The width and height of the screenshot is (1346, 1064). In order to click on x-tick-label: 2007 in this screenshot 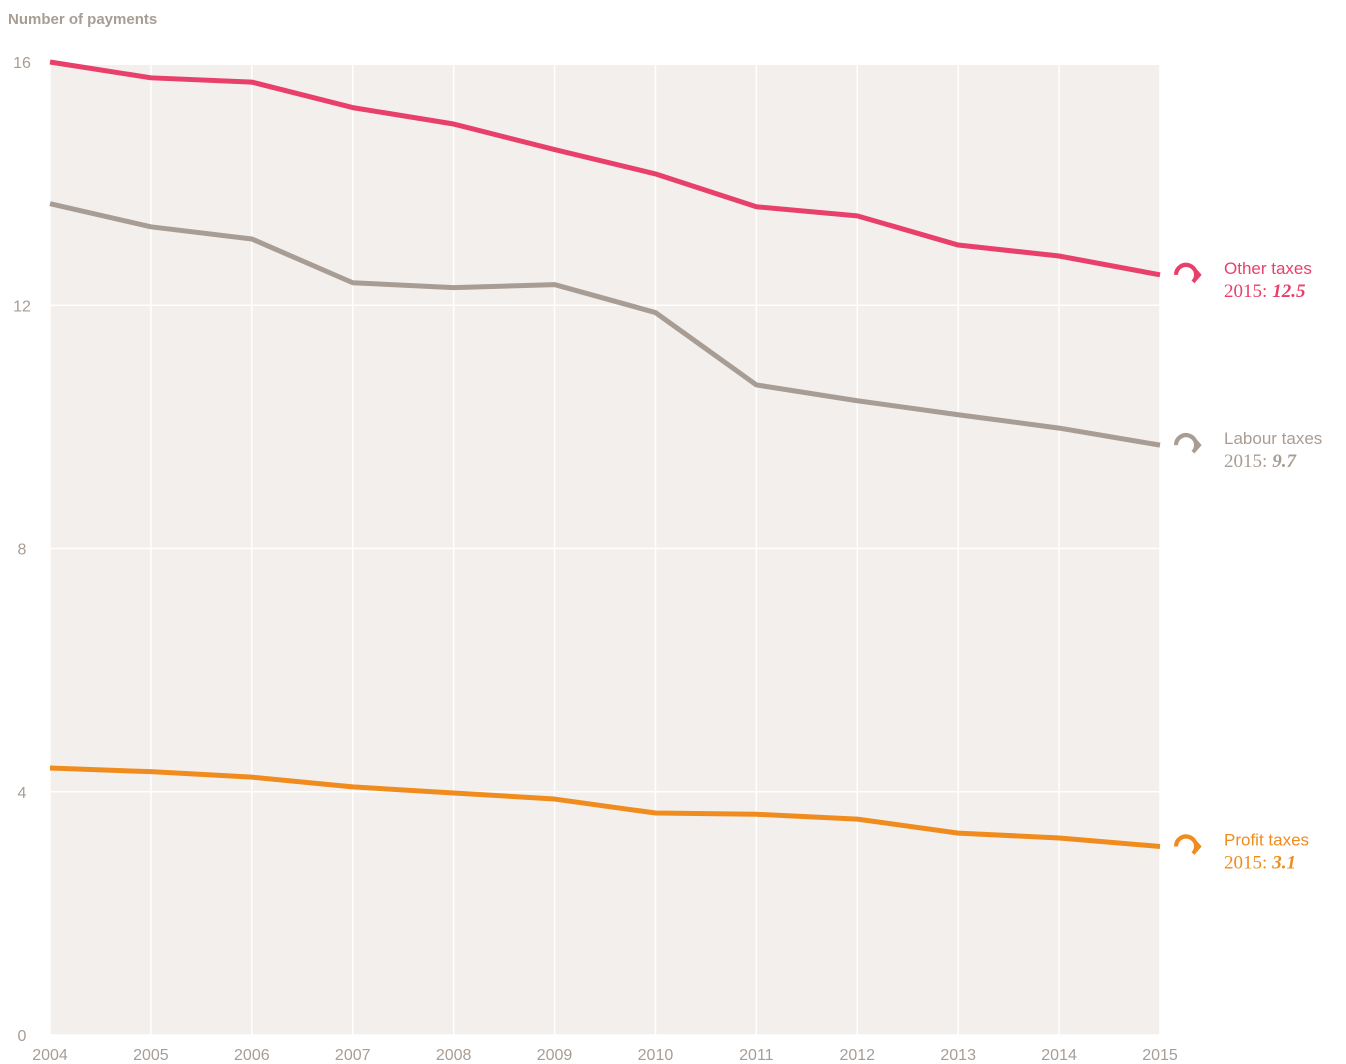, I will do `click(353, 1055)`.